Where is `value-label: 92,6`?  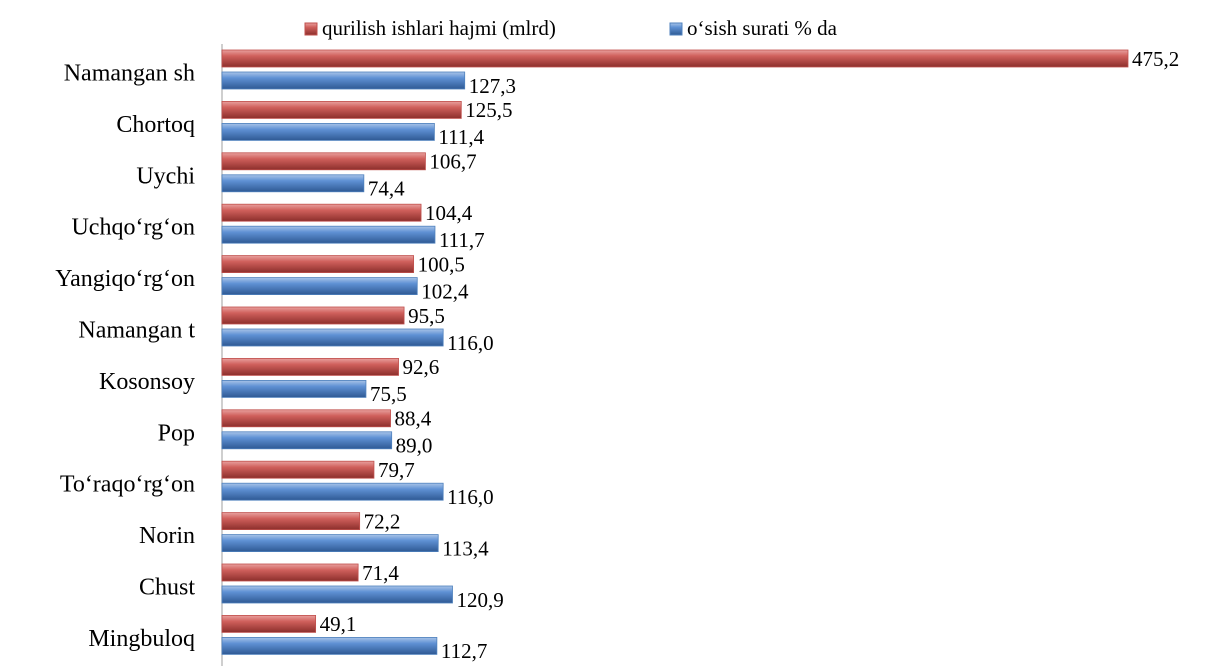
value-label: 92,6 is located at coordinates (421, 367).